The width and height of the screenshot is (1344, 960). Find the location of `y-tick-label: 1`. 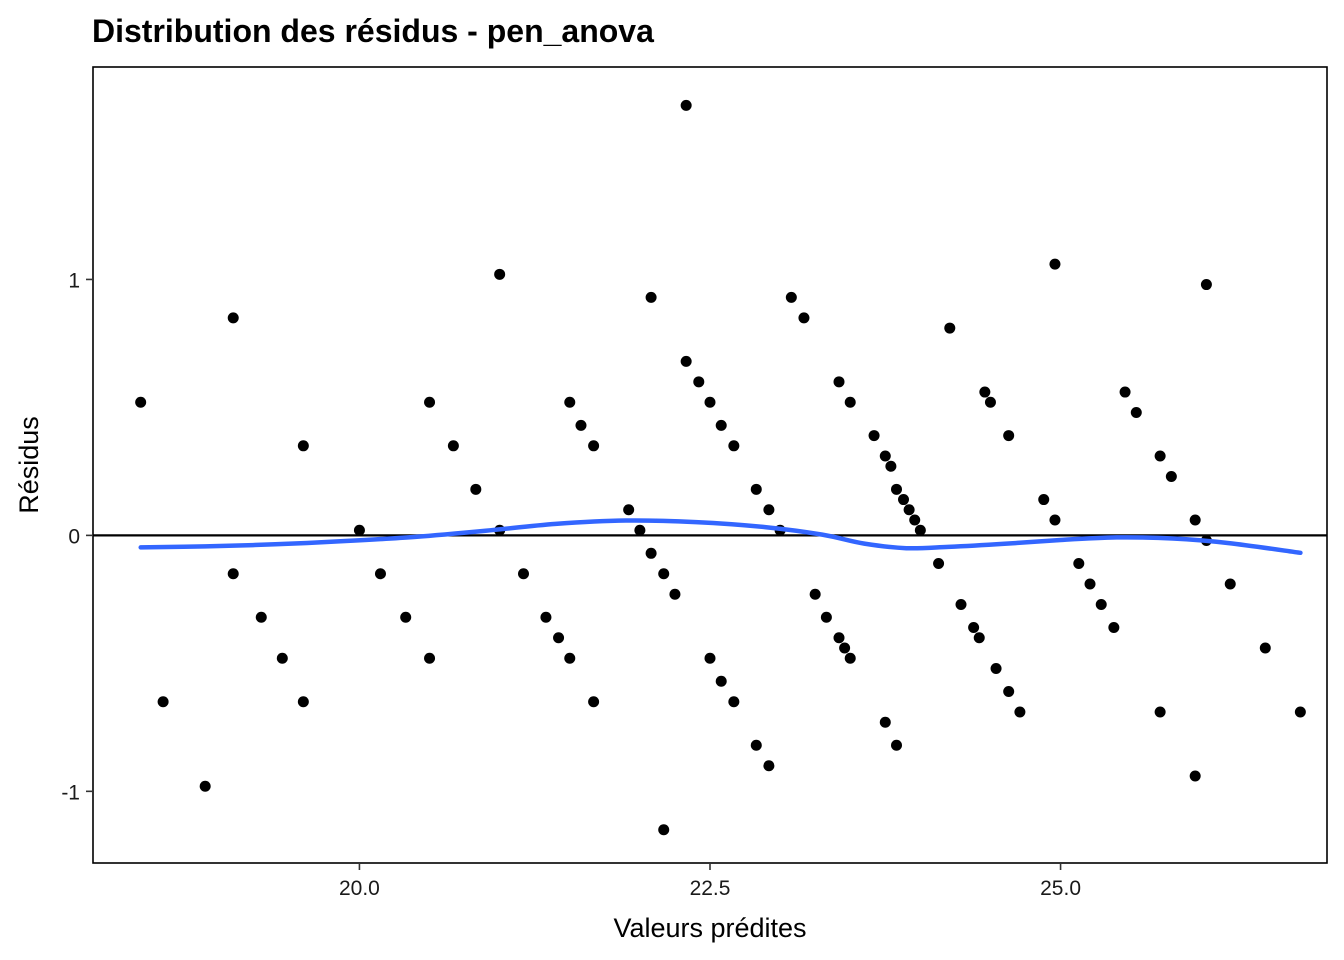

y-tick-label: 1 is located at coordinates (74, 280).